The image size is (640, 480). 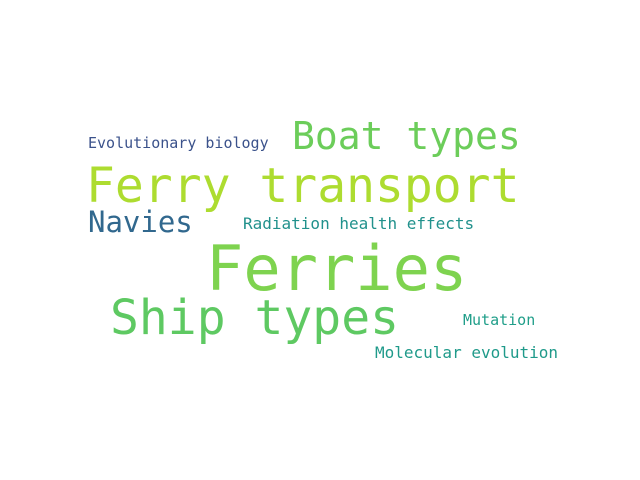 What do you see at coordinates (406, 136) in the screenshot?
I see `word-boat-types: Boat types` at bounding box center [406, 136].